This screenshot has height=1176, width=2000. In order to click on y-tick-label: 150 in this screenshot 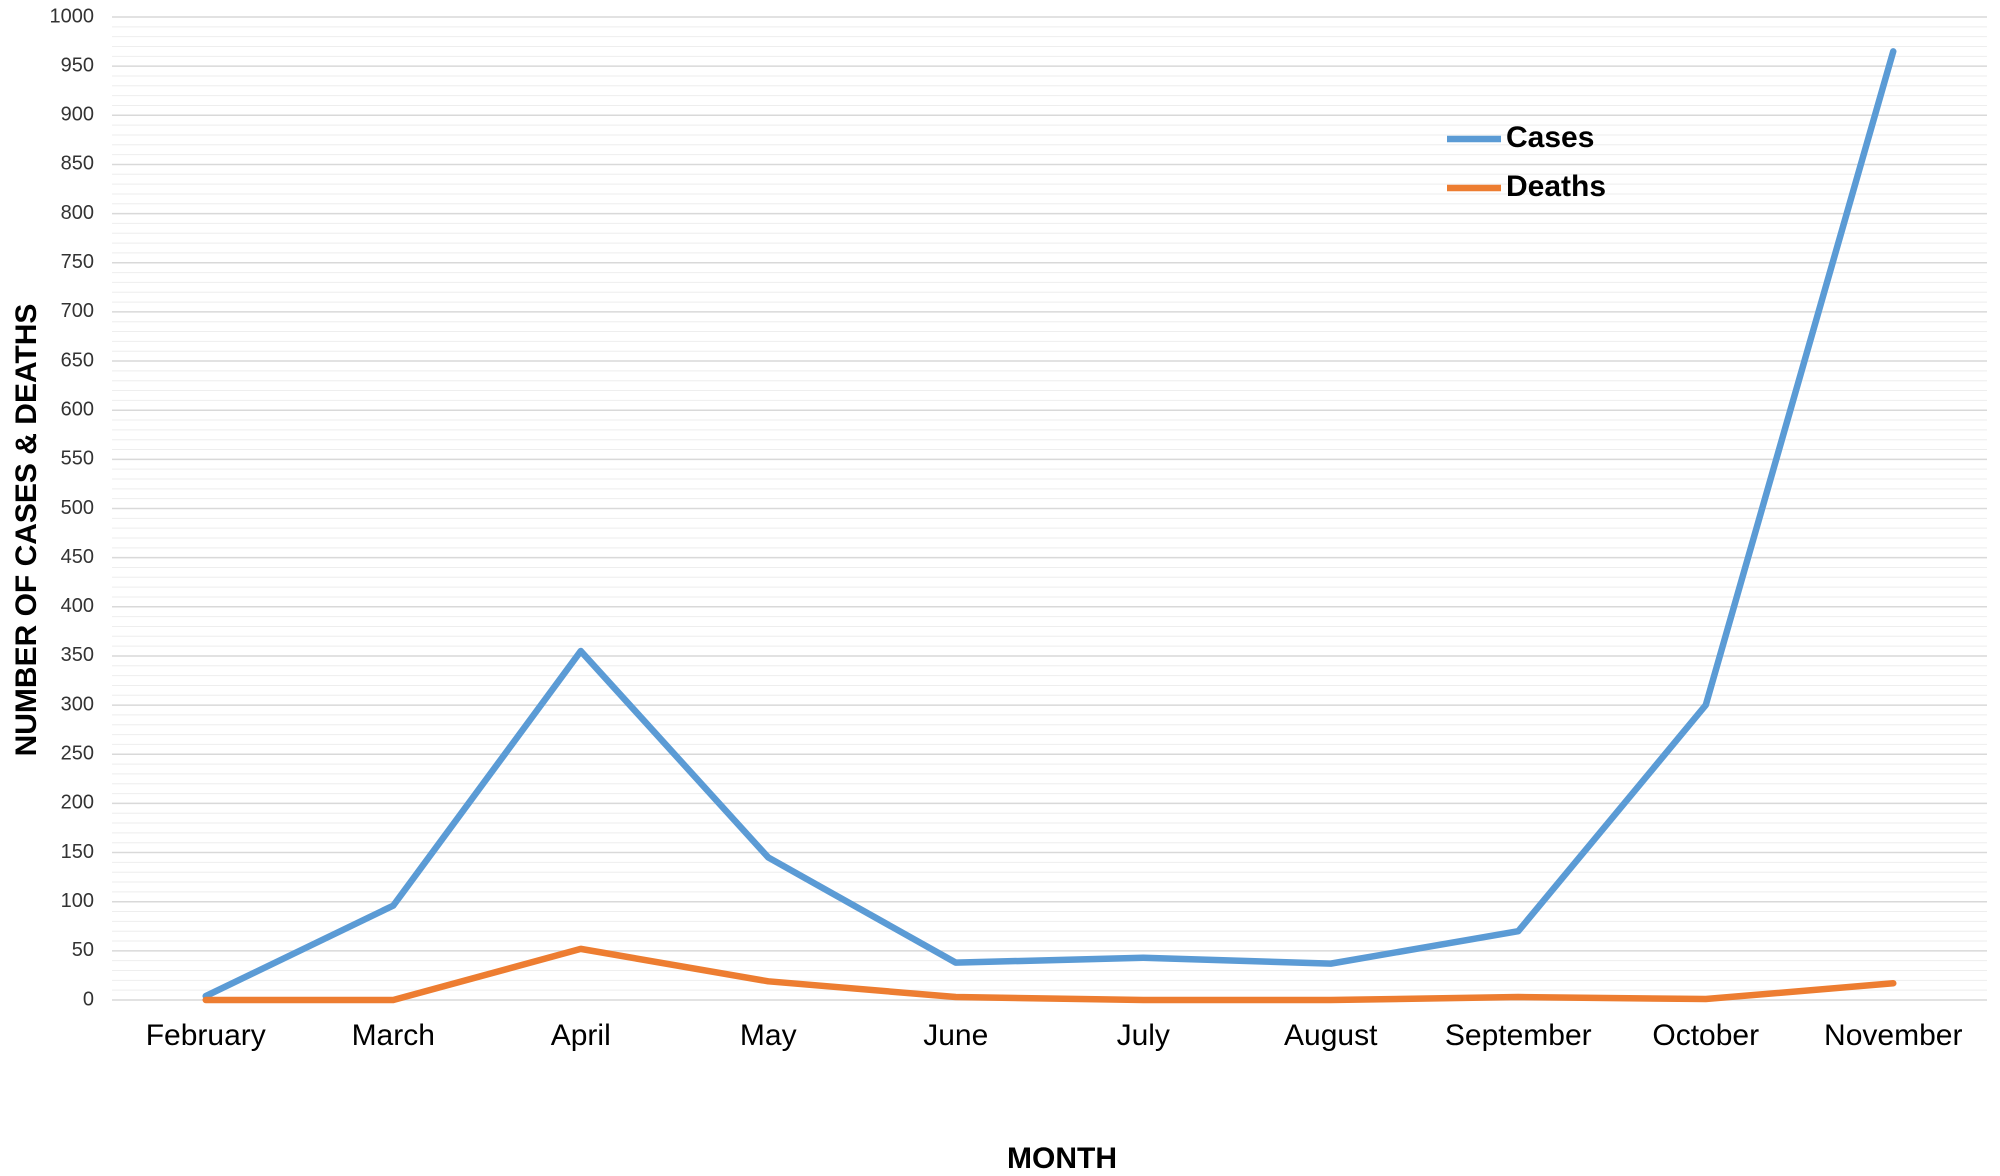, I will do `click(77, 852)`.